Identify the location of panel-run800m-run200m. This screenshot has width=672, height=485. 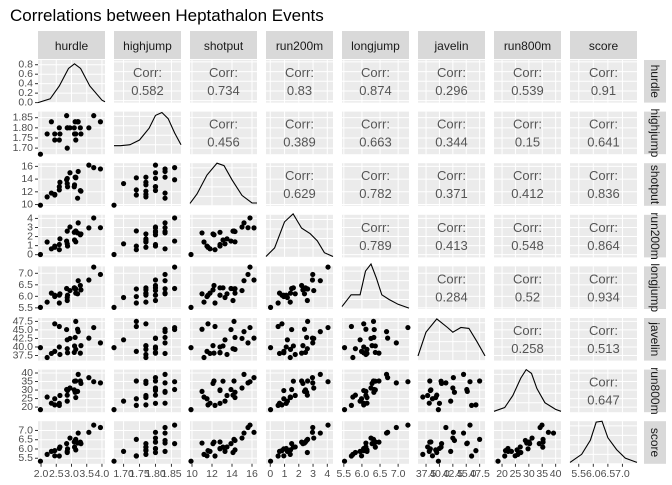
(299, 391).